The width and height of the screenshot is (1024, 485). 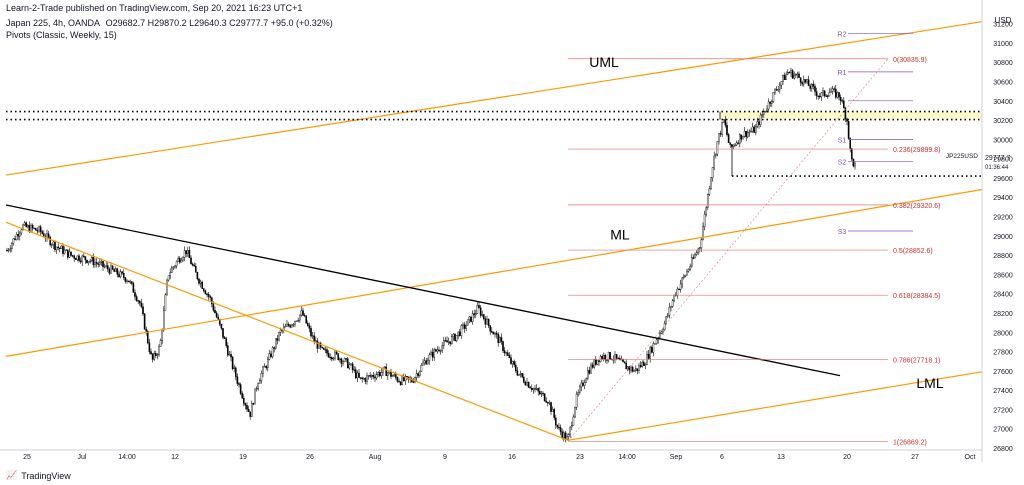 What do you see at coordinates (1003, 20) in the screenshot?
I see `currency-label: USD` at bounding box center [1003, 20].